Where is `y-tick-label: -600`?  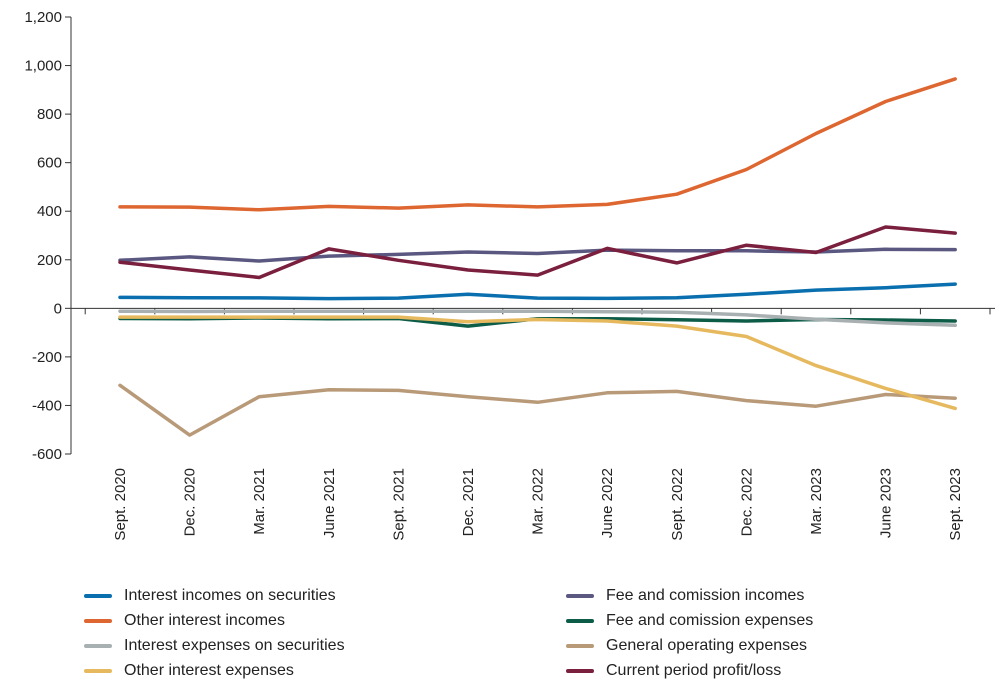 y-tick-label: -600 is located at coordinates (47, 454).